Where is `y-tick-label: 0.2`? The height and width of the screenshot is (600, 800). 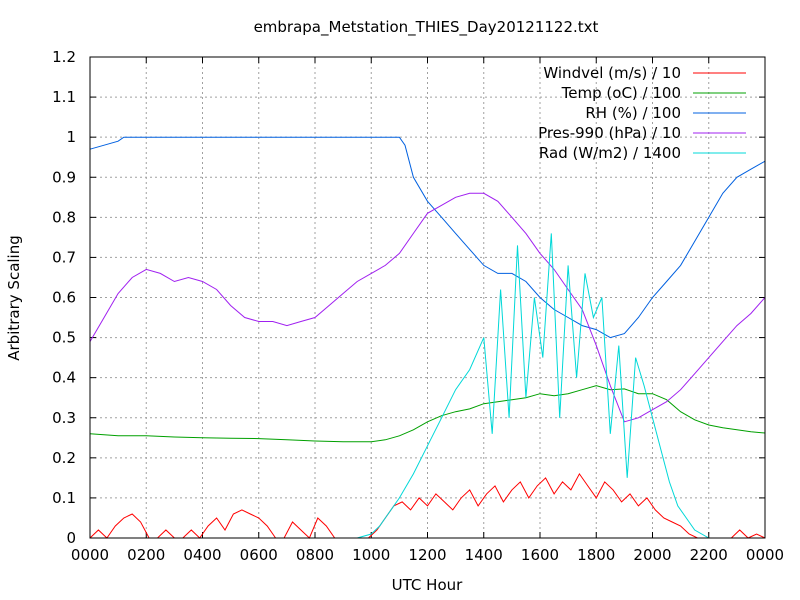
y-tick-label: 0.2 is located at coordinates (64, 458).